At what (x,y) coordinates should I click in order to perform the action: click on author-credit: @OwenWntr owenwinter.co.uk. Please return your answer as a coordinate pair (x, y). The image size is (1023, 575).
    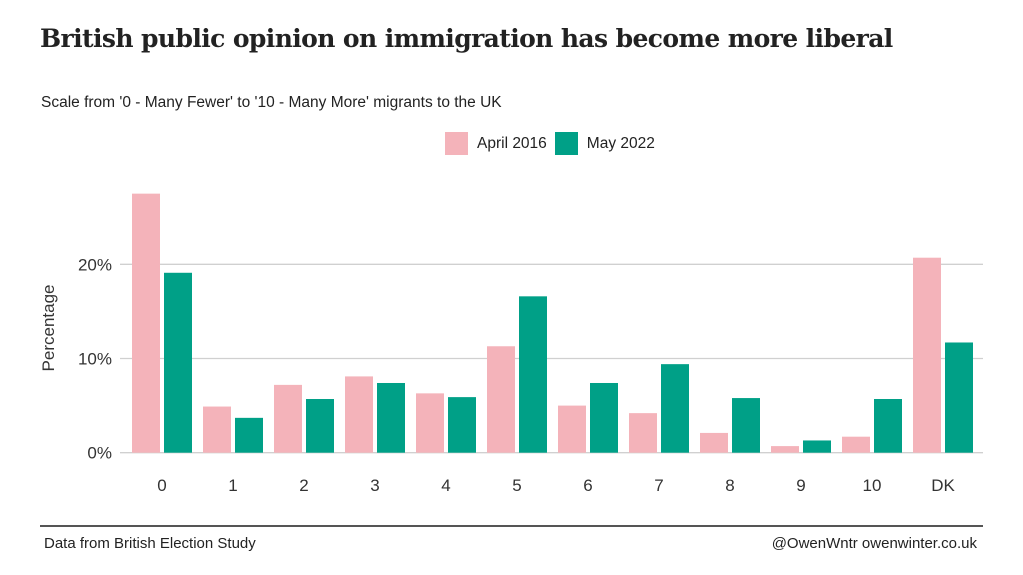
    Looking at the image, I should click on (874, 543).